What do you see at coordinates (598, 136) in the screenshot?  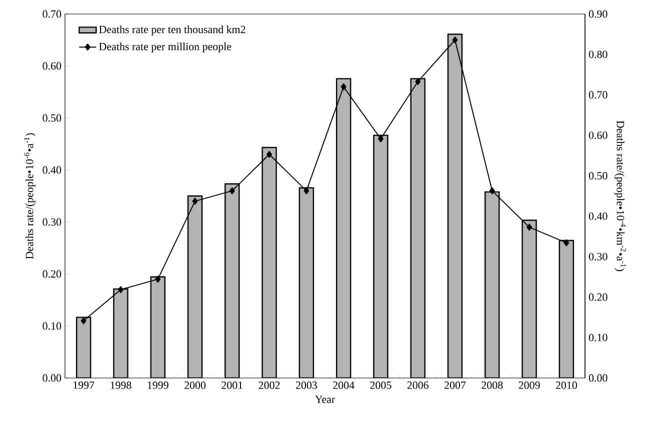 I see `y2-tick-label: 0.60` at bounding box center [598, 136].